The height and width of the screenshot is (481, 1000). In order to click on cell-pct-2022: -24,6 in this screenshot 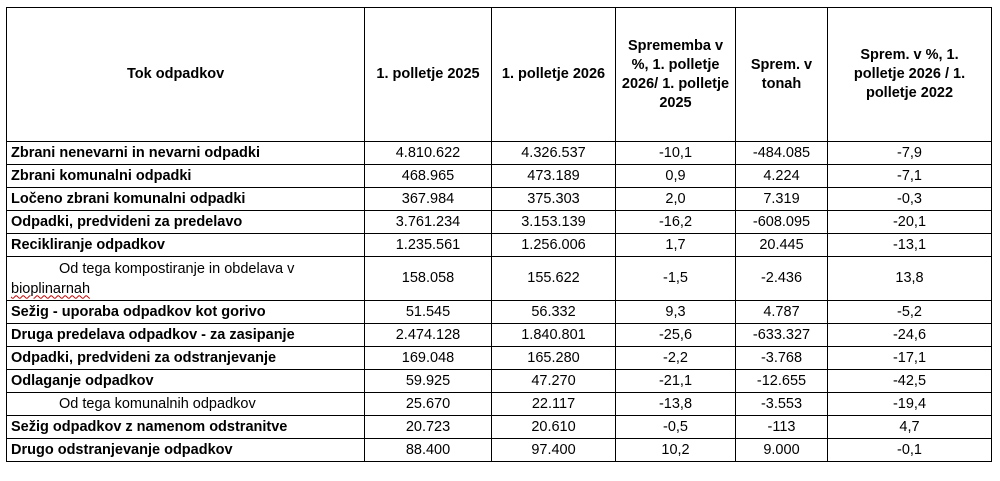, I will do `click(909, 335)`.